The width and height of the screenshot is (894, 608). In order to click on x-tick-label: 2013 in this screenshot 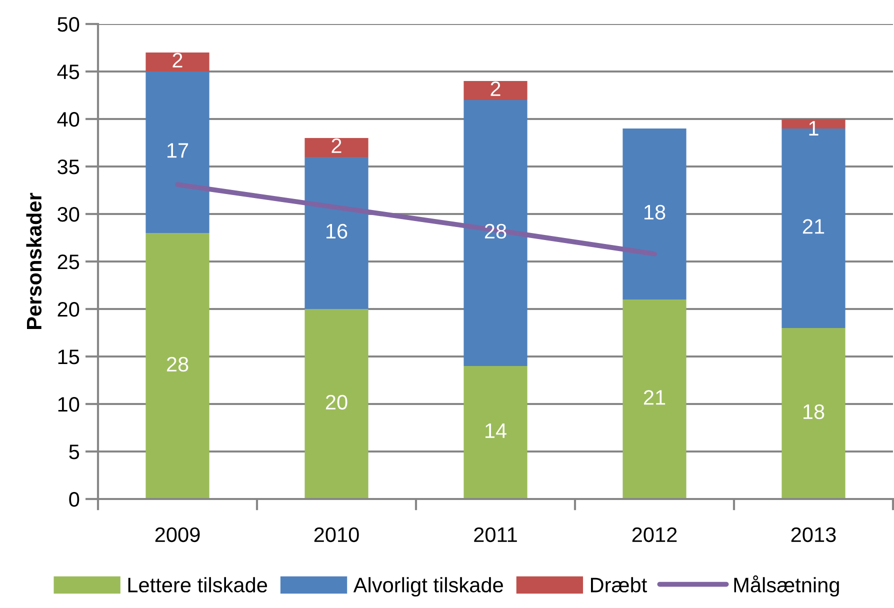, I will do `click(813, 534)`.